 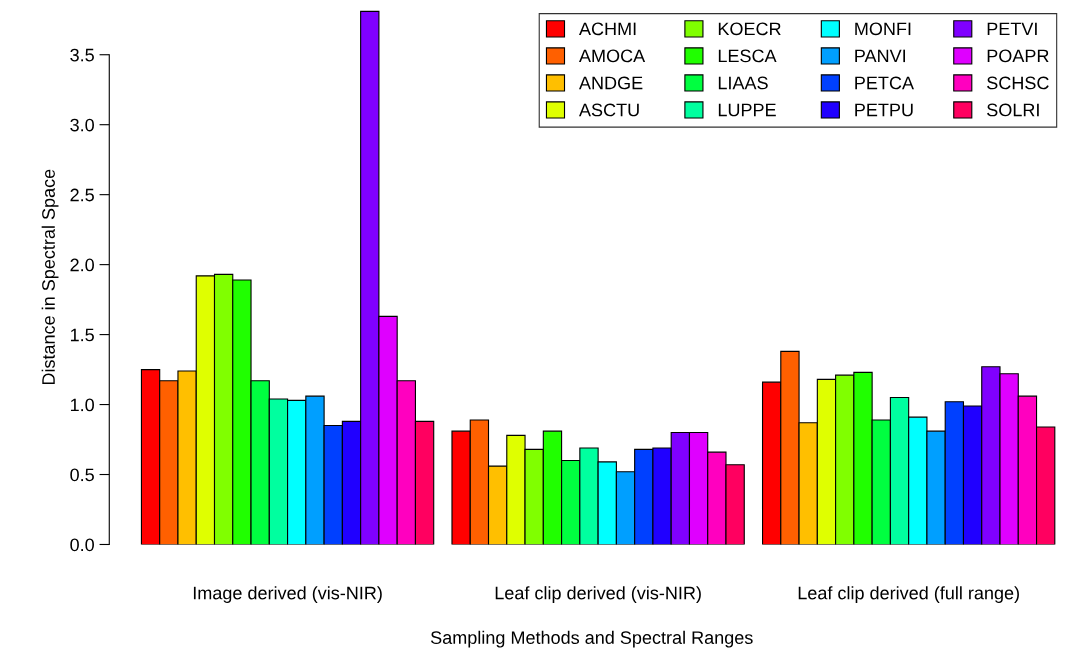 What do you see at coordinates (612, 56) in the screenshot?
I see `legend-label: AMOCA` at bounding box center [612, 56].